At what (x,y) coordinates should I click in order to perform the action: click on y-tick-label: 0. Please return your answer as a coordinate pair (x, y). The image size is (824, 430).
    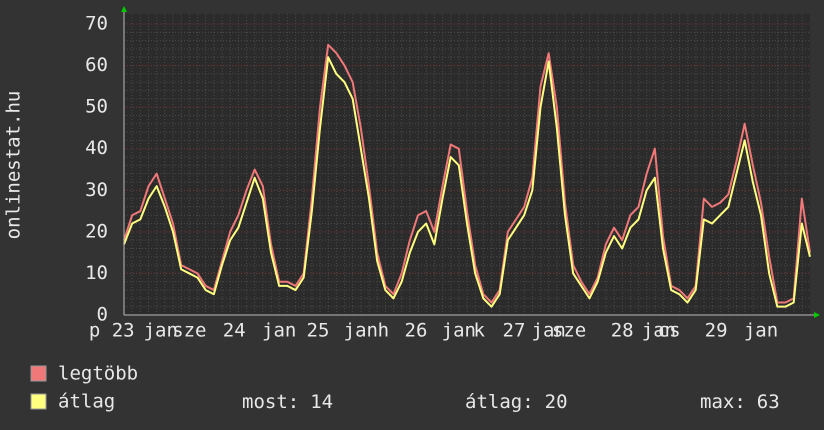
    Looking at the image, I should click on (102, 315).